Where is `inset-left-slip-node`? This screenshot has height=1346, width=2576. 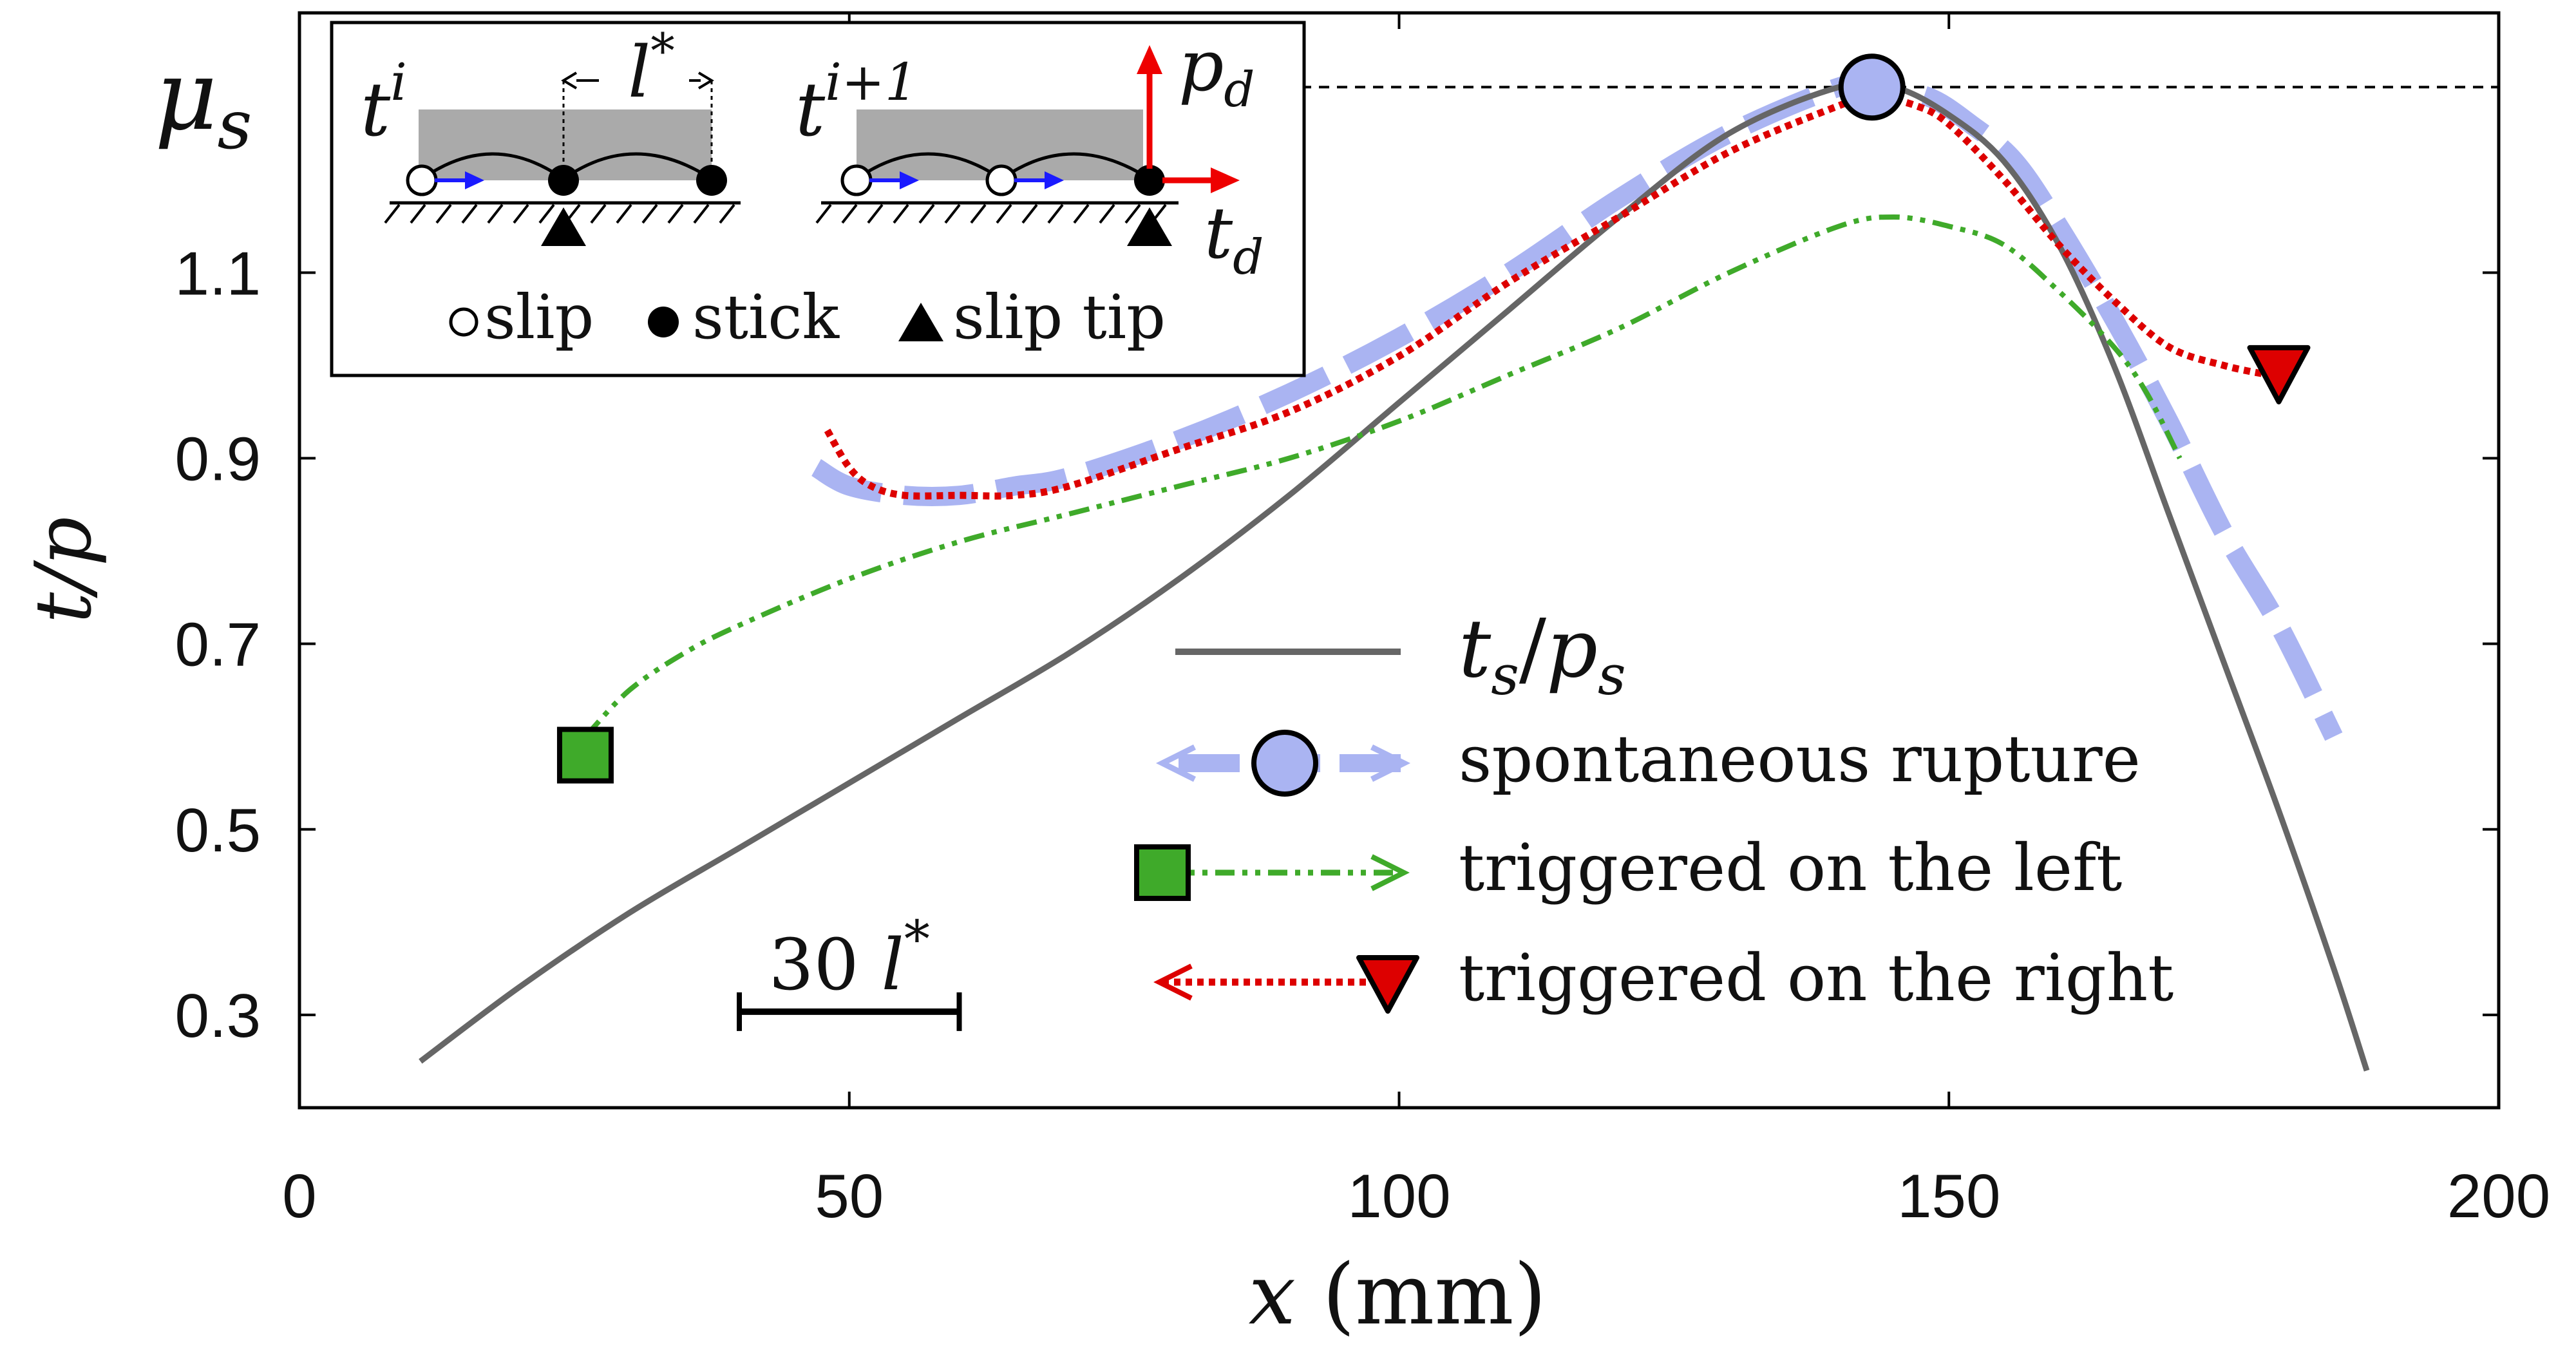 inset-left-slip-node is located at coordinates (422, 180).